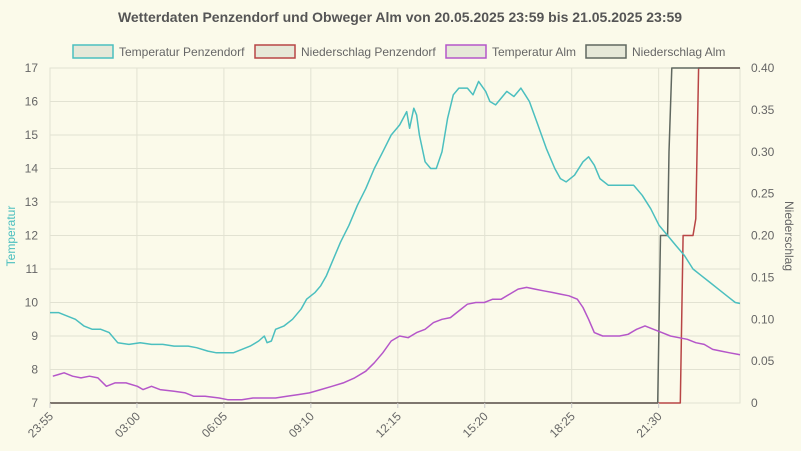 This screenshot has height=451, width=801. Describe the element at coordinates (32, 303) in the screenshot. I see `y-left-tick-label: 10` at that location.